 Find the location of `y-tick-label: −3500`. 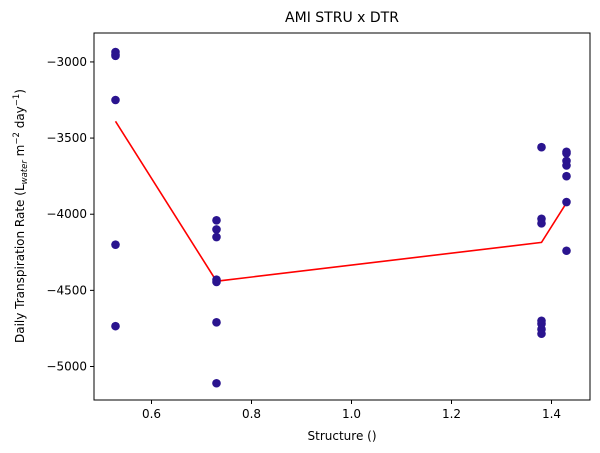

y-tick-label: −3500 is located at coordinates (66, 138).